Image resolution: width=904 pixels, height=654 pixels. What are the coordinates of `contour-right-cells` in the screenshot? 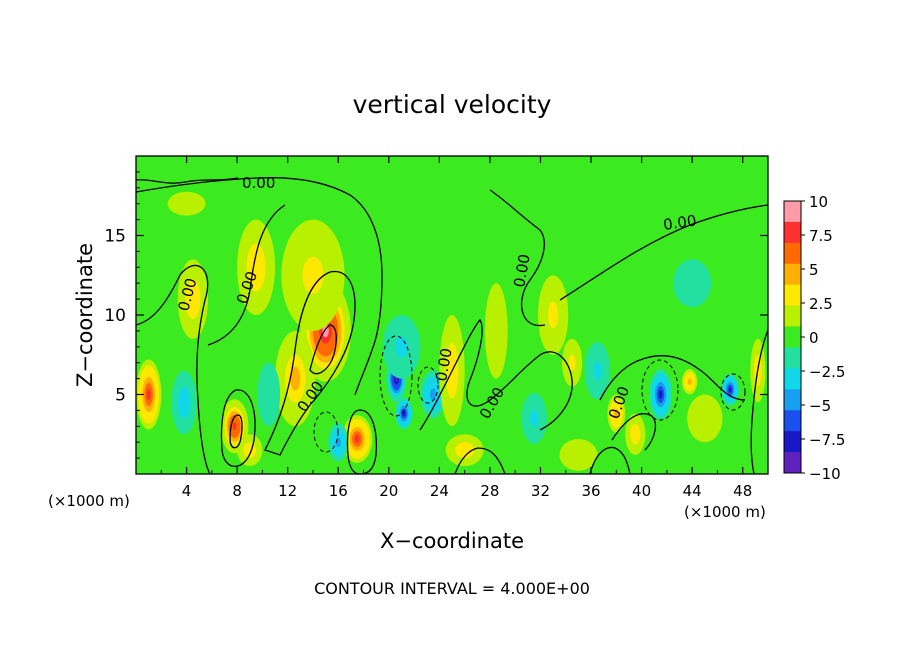 It's located at (672, 378).